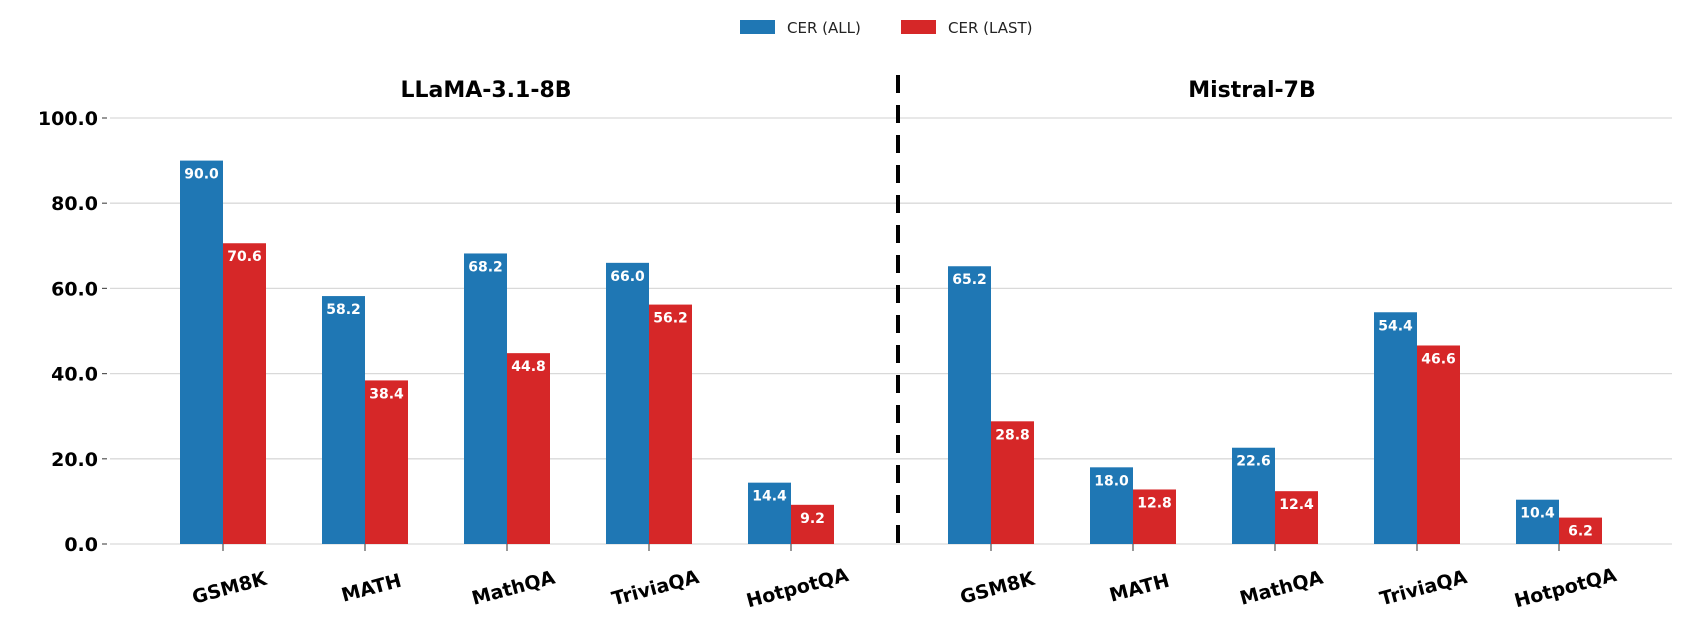 This screenshot has height=636, width=1686. What do you see at coordinates (74, 375) in the screenshot?
I see `y-tick-label: 40.0` at bounding box center [74, 375].